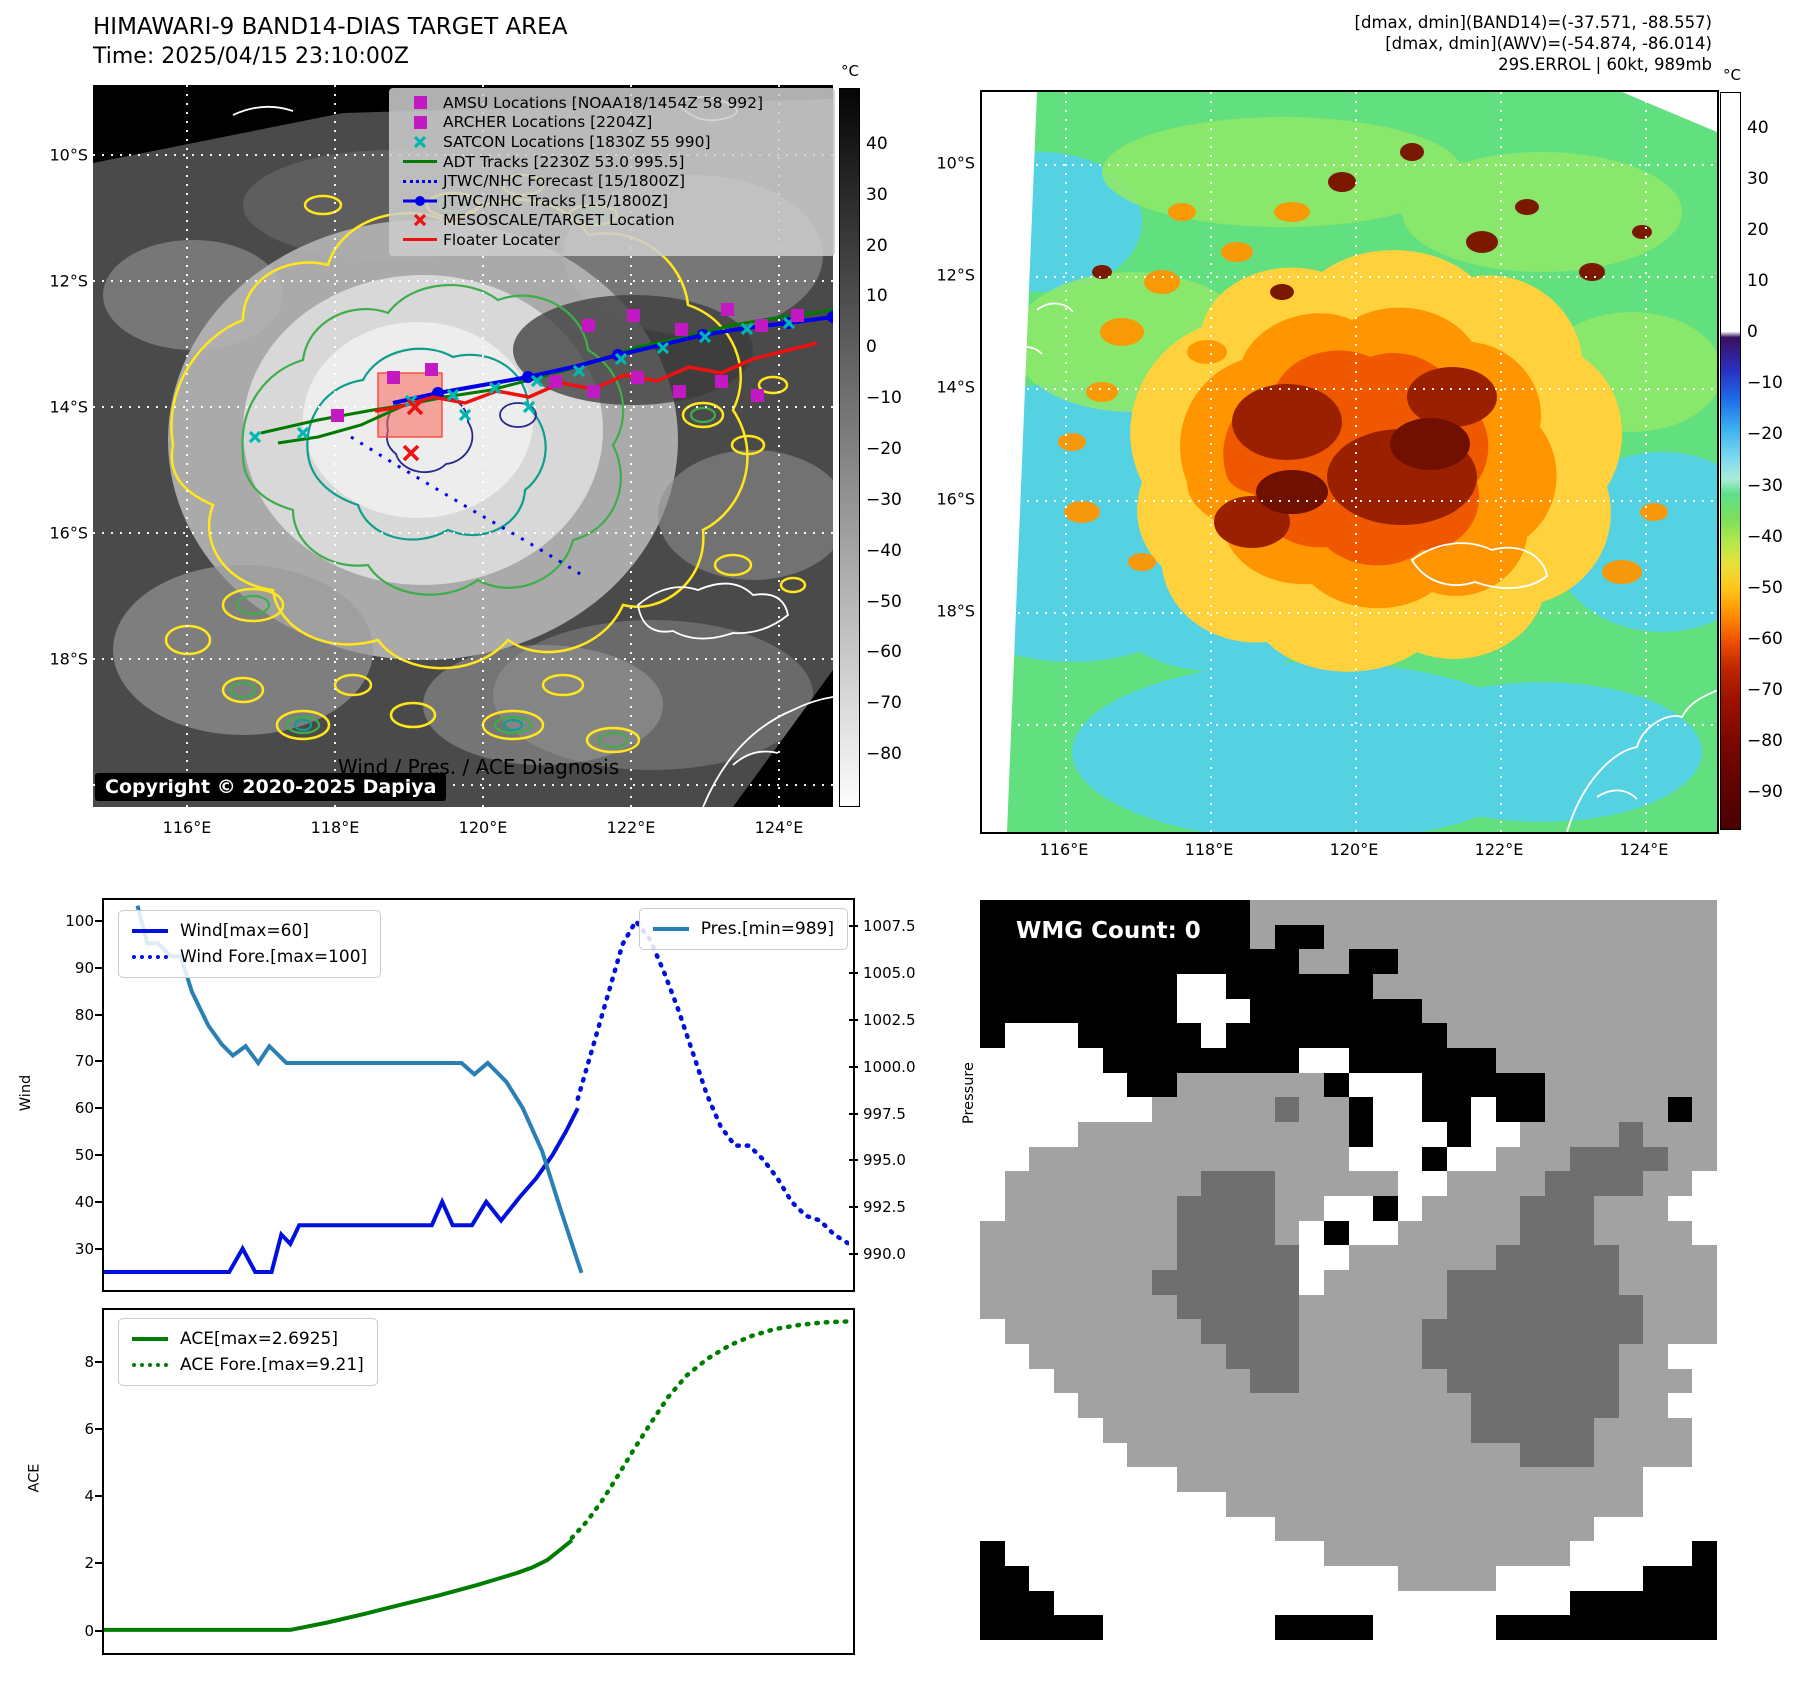  Describe the element at coordinates (1765, 434) in the screenshot. I see `colorbar-tick-label: −20` at that location.